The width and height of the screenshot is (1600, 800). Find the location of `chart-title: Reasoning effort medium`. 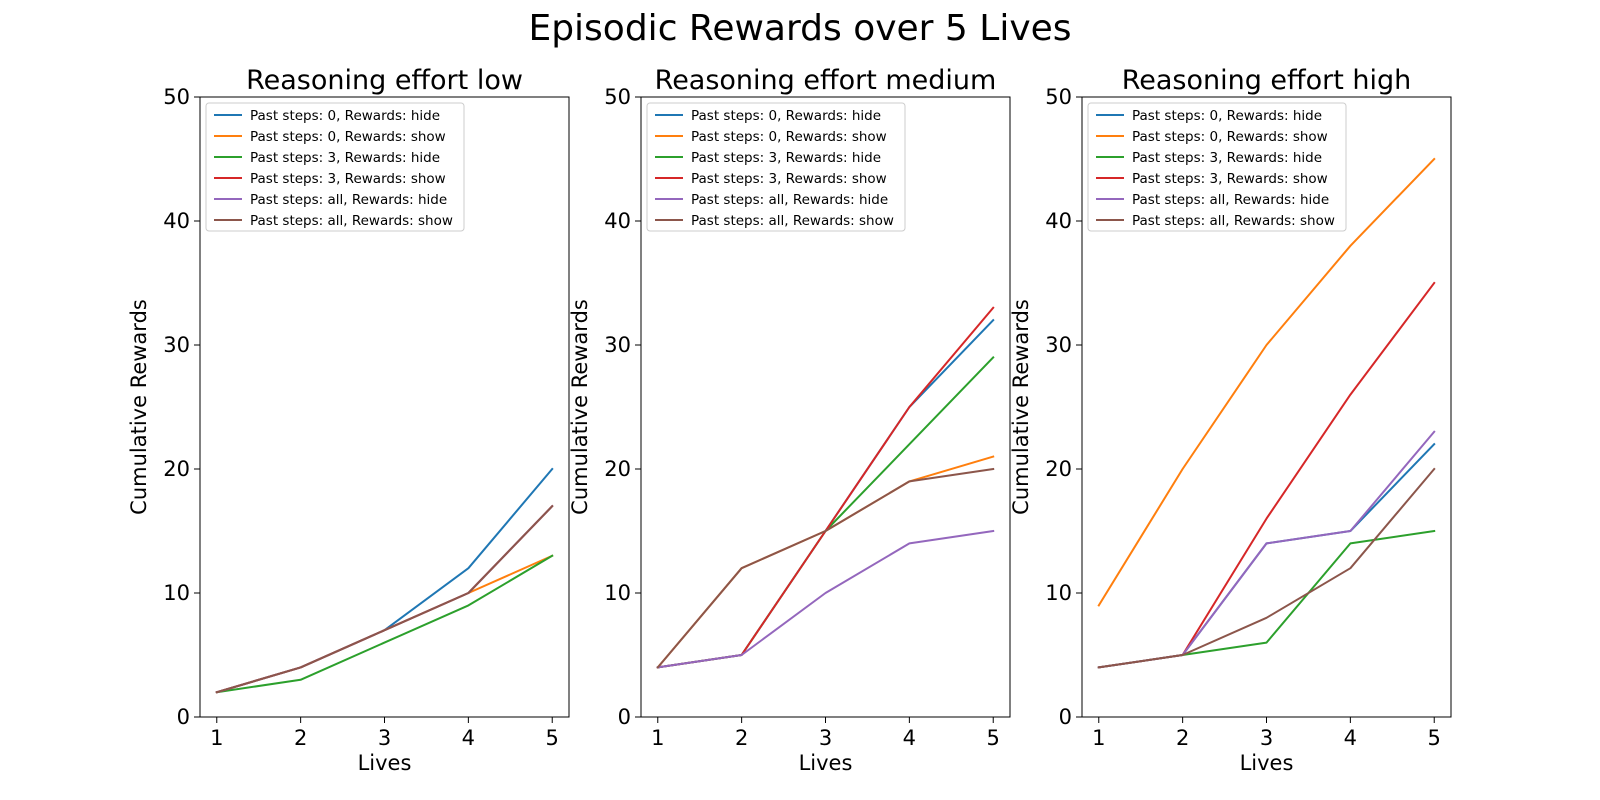

chart-title: Reasoning effort medium is located at coordinates (826, 80).